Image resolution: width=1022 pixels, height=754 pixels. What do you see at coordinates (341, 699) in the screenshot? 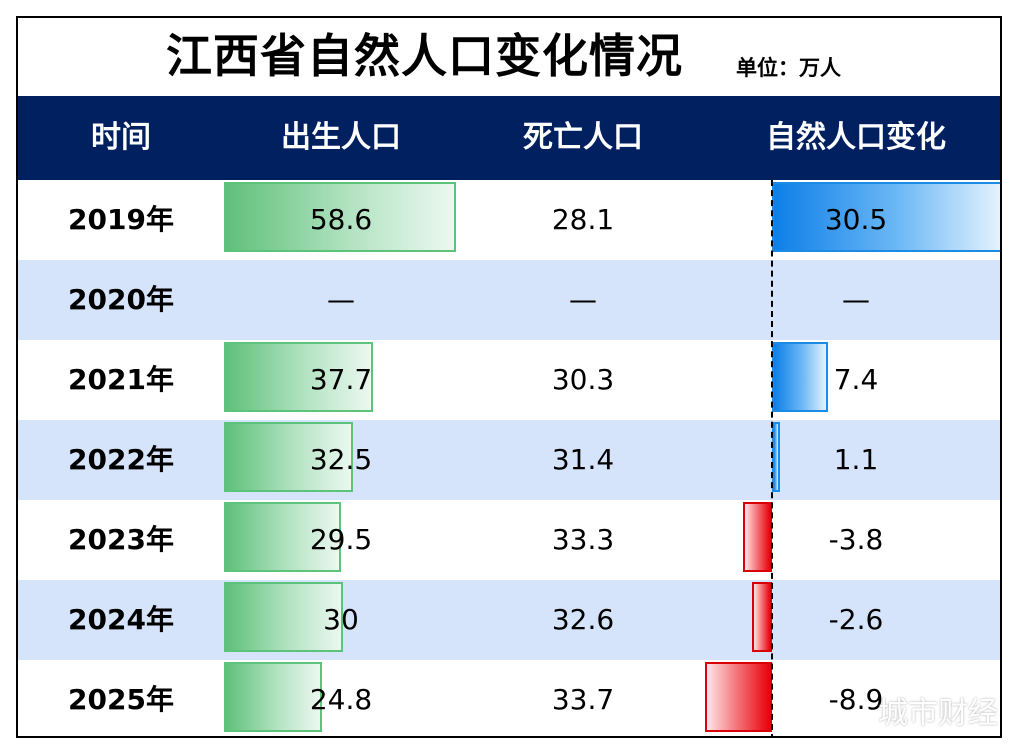
I see `births-cell: 24.8` at bounding box center [341, 699].